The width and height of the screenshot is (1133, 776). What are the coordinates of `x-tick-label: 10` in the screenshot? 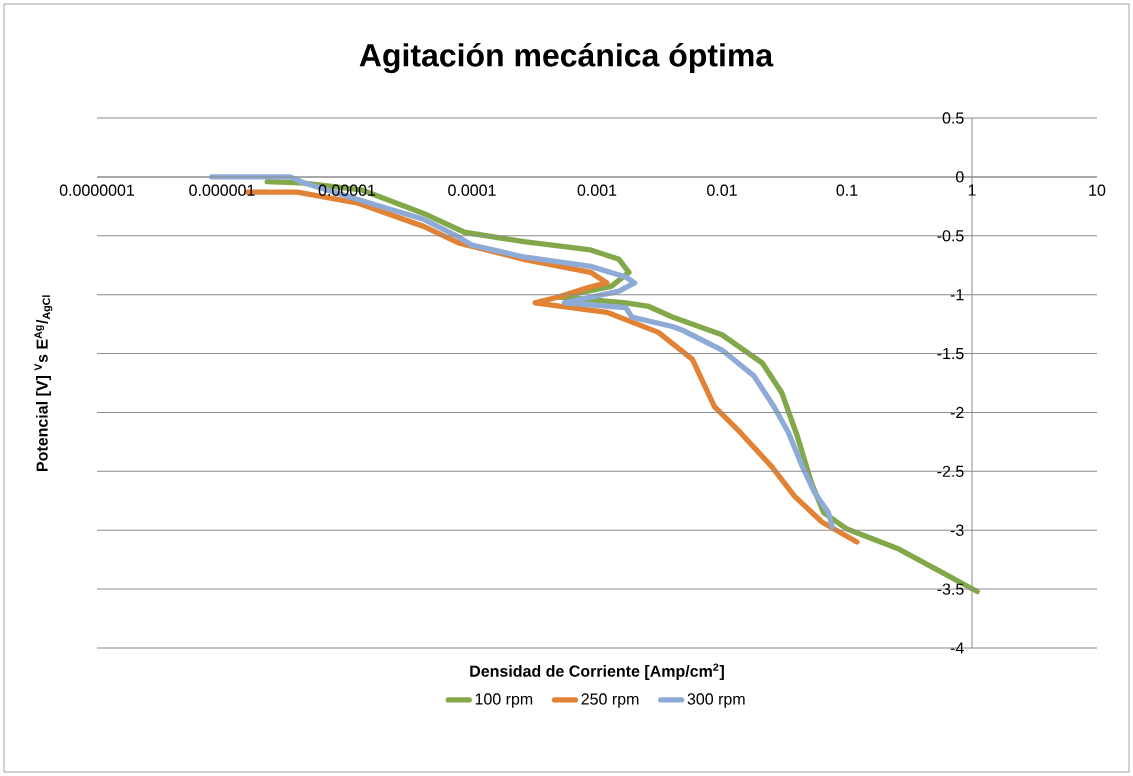 It's located at (1097, 190).